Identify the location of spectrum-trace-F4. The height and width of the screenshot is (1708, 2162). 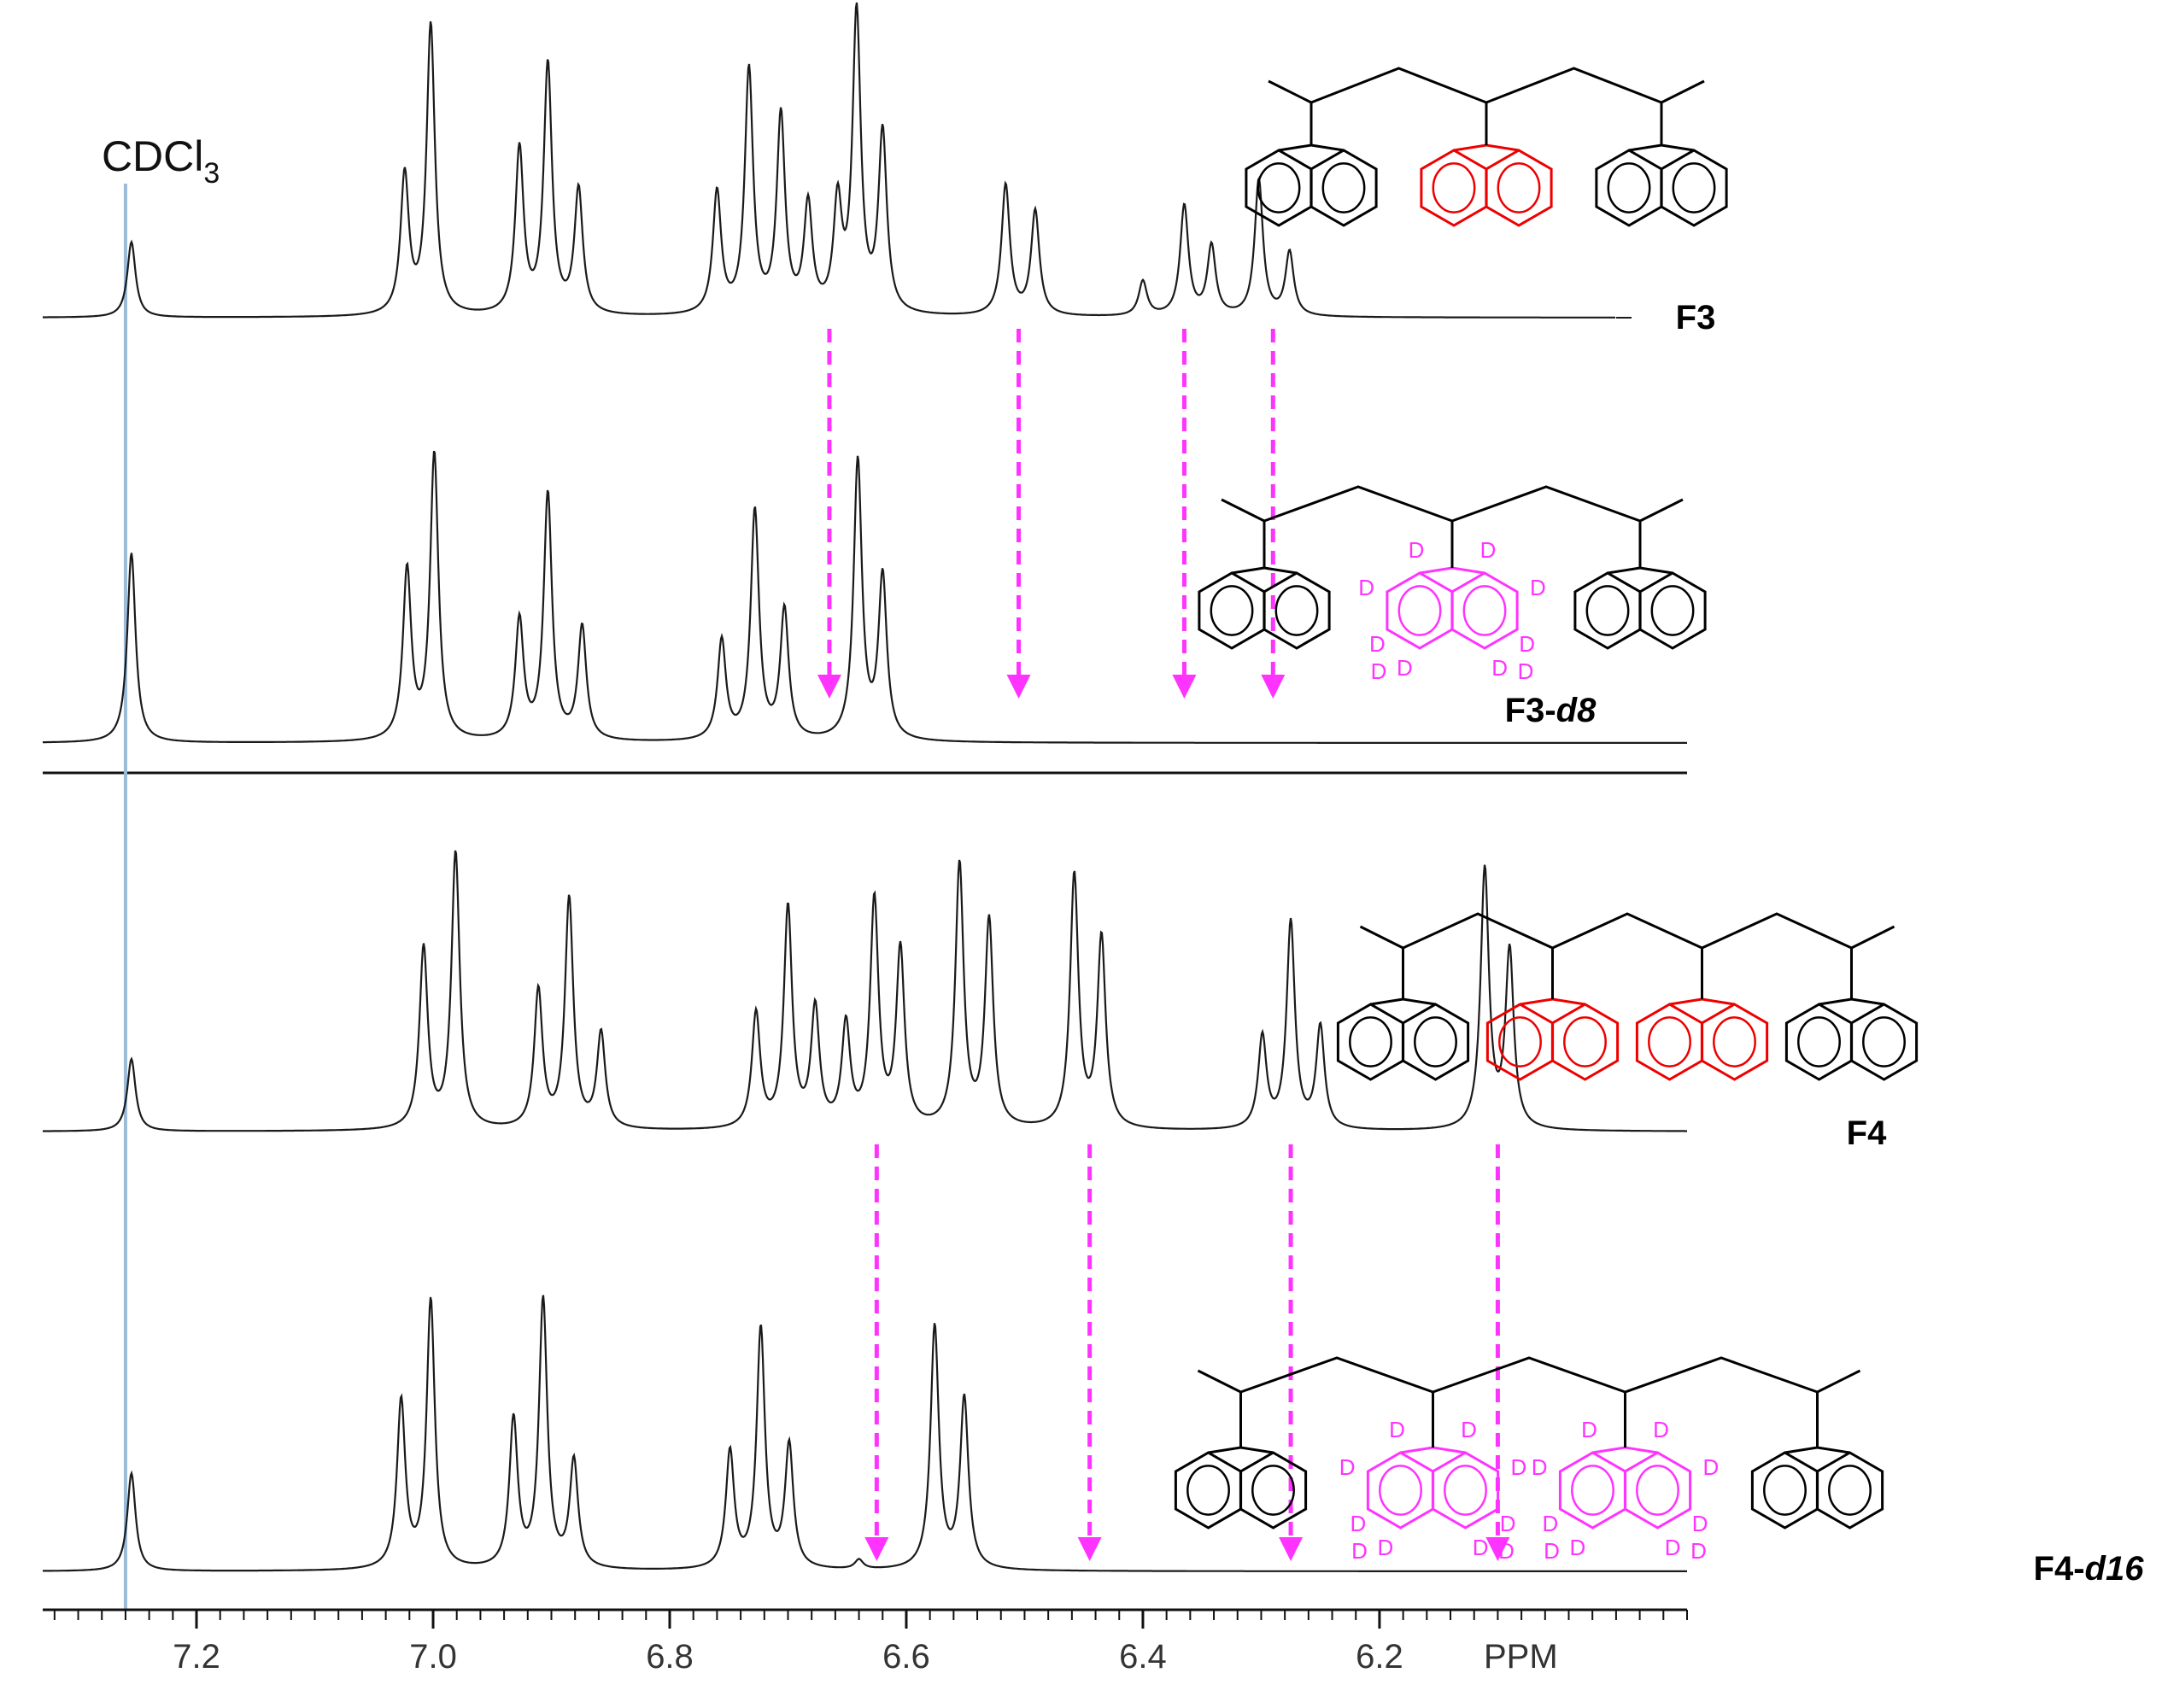
(865, 991).